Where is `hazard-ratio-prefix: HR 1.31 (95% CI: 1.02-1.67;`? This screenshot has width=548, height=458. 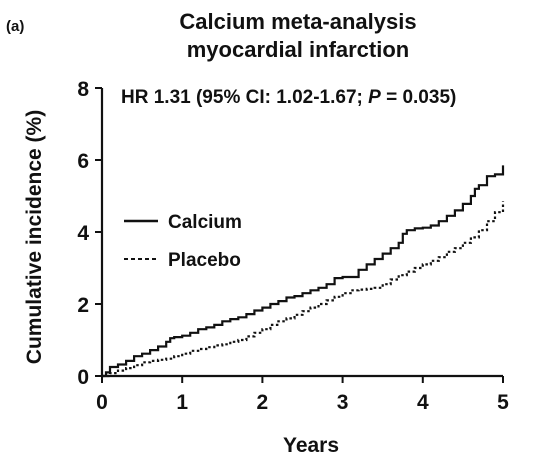
hazard-ratio-prefix: HR 1.31 (95% CI: 1.02-1.67; is located at coordinates (244, 97).